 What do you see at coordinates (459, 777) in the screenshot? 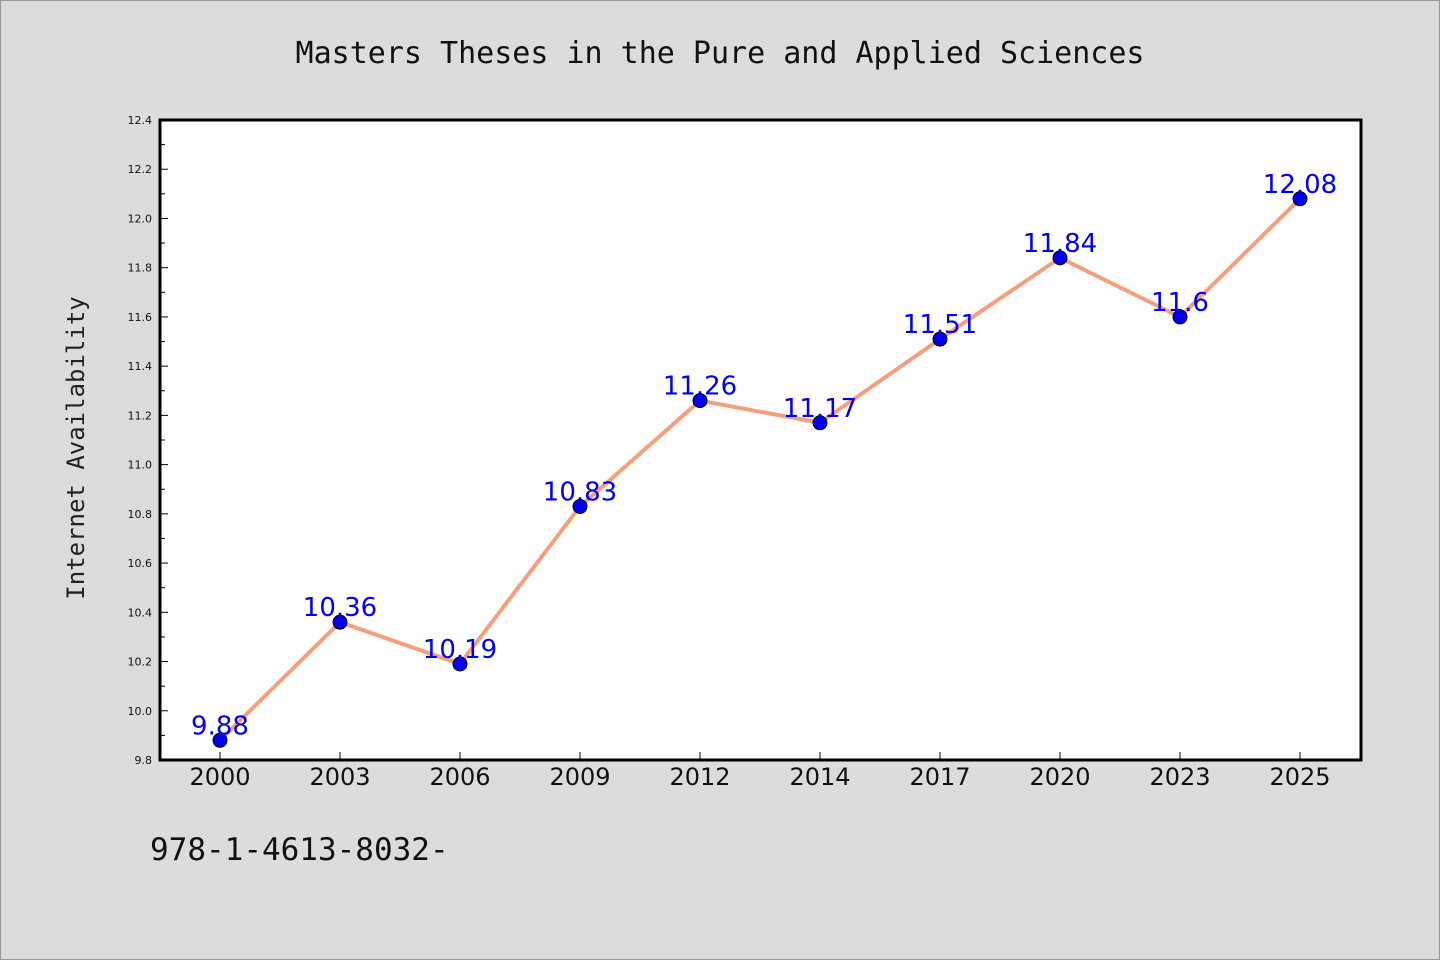
I see `x-tick-label: 2006` at bounding box center [459, 777].